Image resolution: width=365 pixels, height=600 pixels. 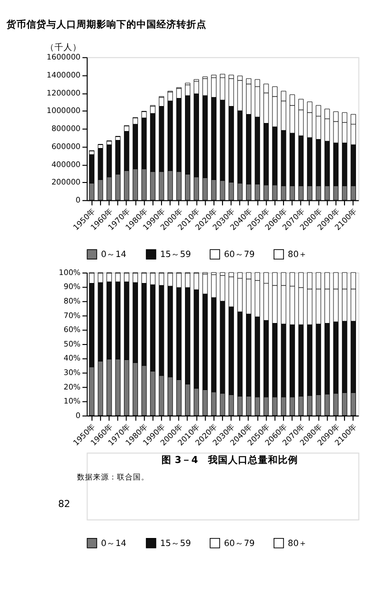 What do you see at coordinates (72, 287) in the screenshot?
I see `y-tick-label: 90%` at bounding box center [72, 287].